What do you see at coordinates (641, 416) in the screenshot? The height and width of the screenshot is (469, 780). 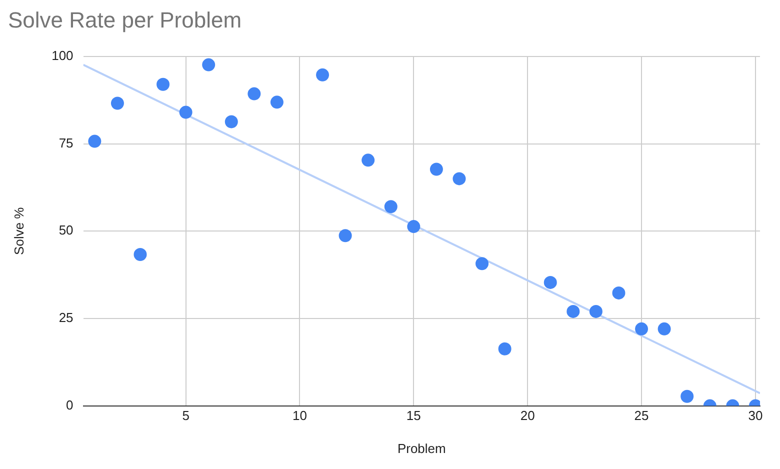 I see `x-tick-label: 25` at bounding box center [641, 416].